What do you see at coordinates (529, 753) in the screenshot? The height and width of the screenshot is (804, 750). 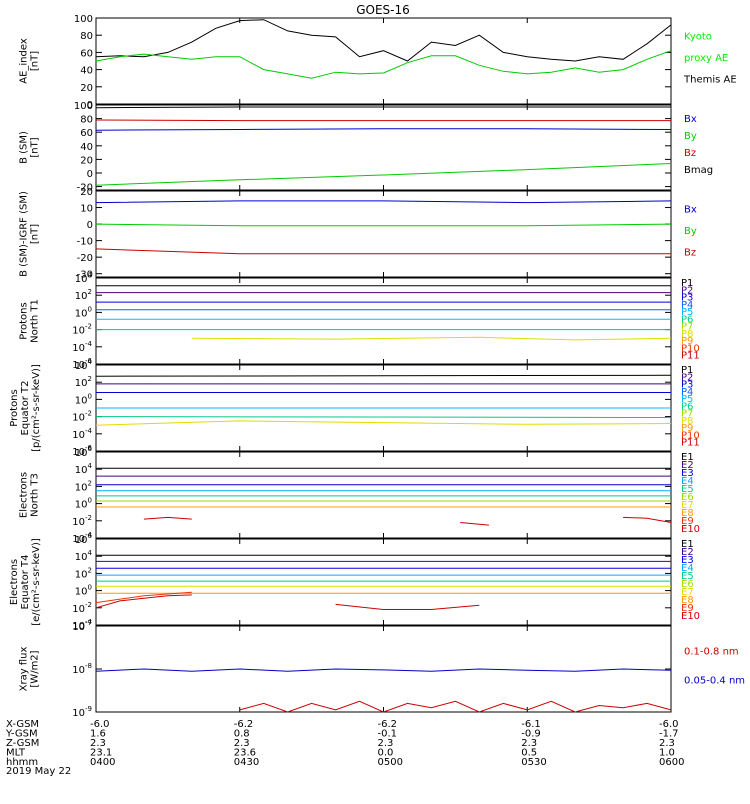 I see `ephemeris-value: 0.5` at bounding box center [529, 753].